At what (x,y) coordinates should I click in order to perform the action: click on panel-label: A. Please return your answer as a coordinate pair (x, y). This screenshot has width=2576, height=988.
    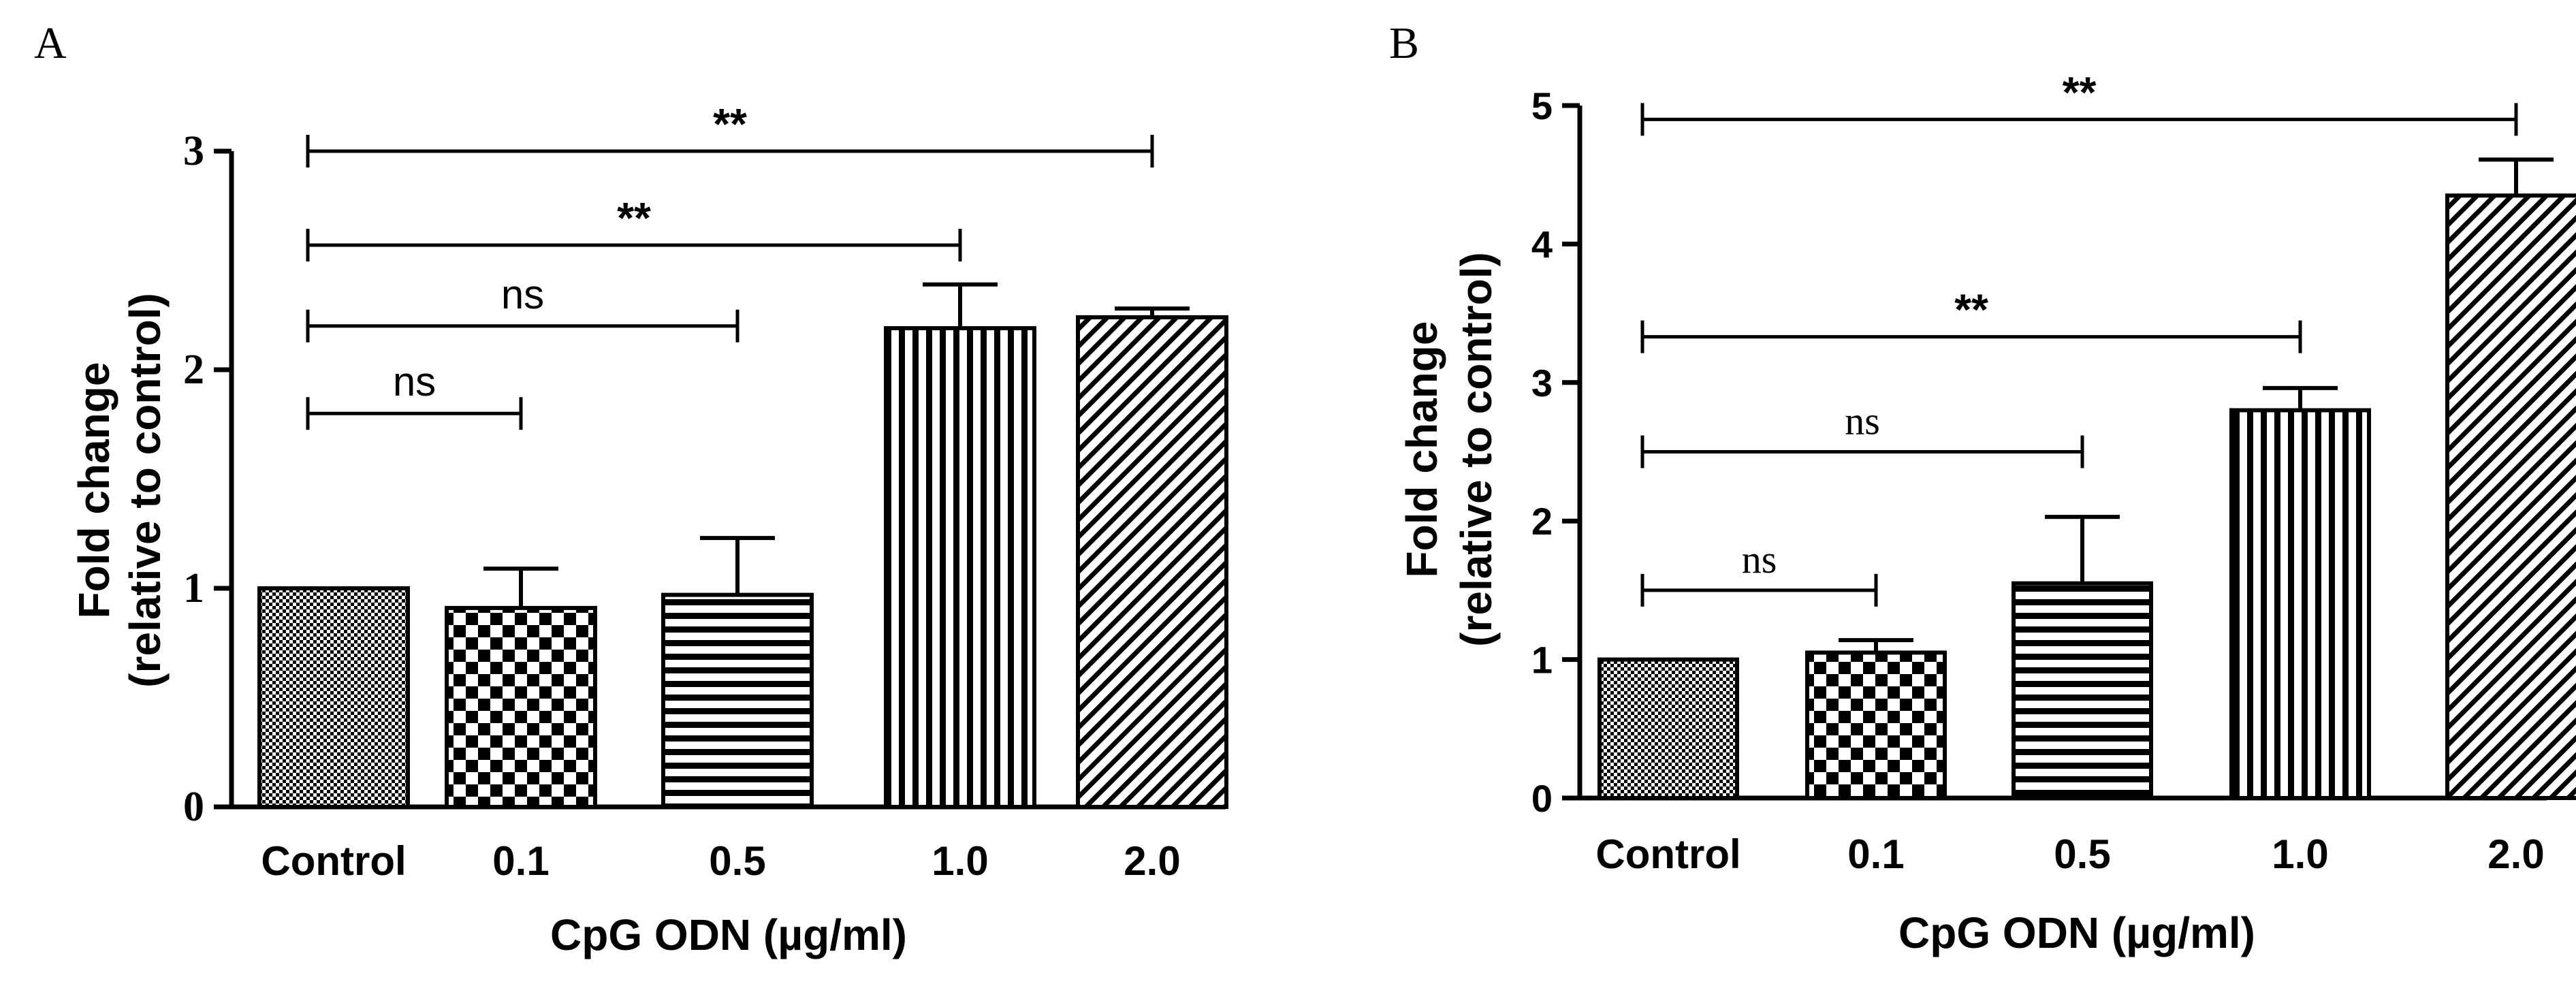
    Looking at the image, I should click on (51, 43).